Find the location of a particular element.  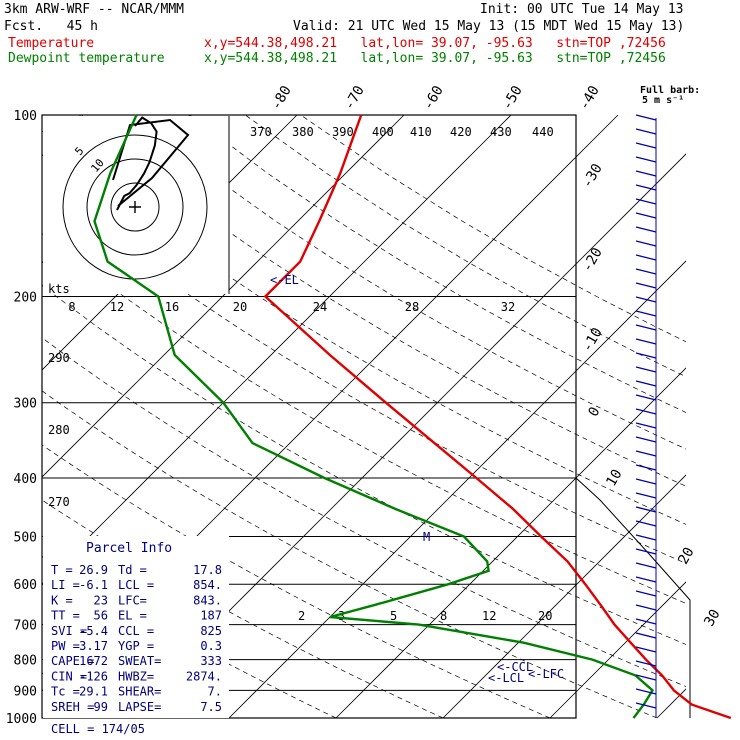

hodograph-background is located at coordinates (136, 205).